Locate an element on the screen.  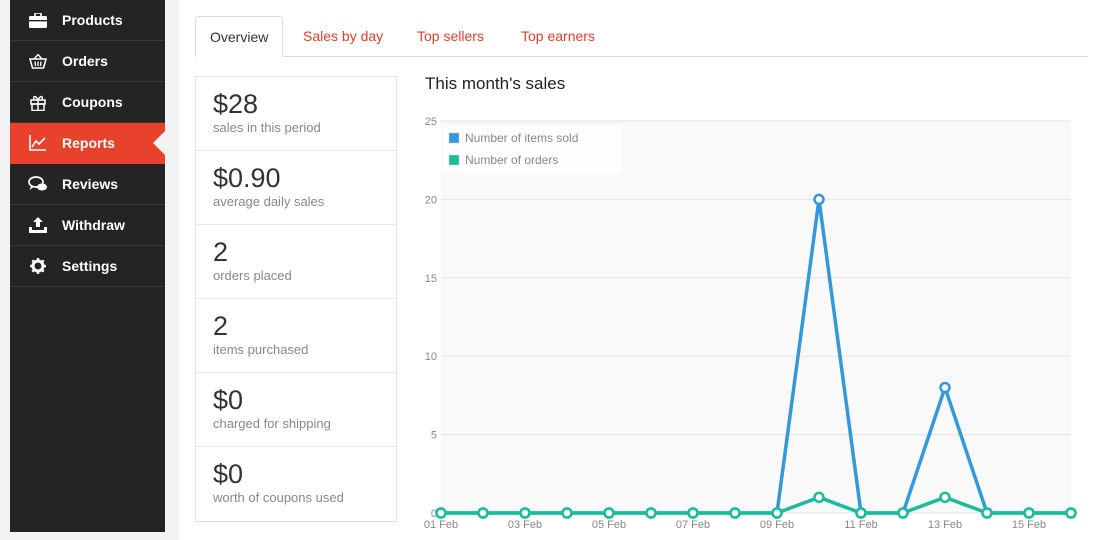
basket-icon is located at coordinates (38, 61).